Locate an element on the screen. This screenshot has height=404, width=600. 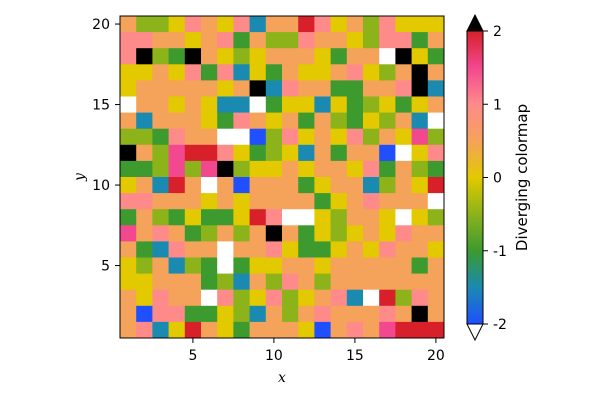
x-axis: 5 10 15 20 is located at coordinates (316, 351).